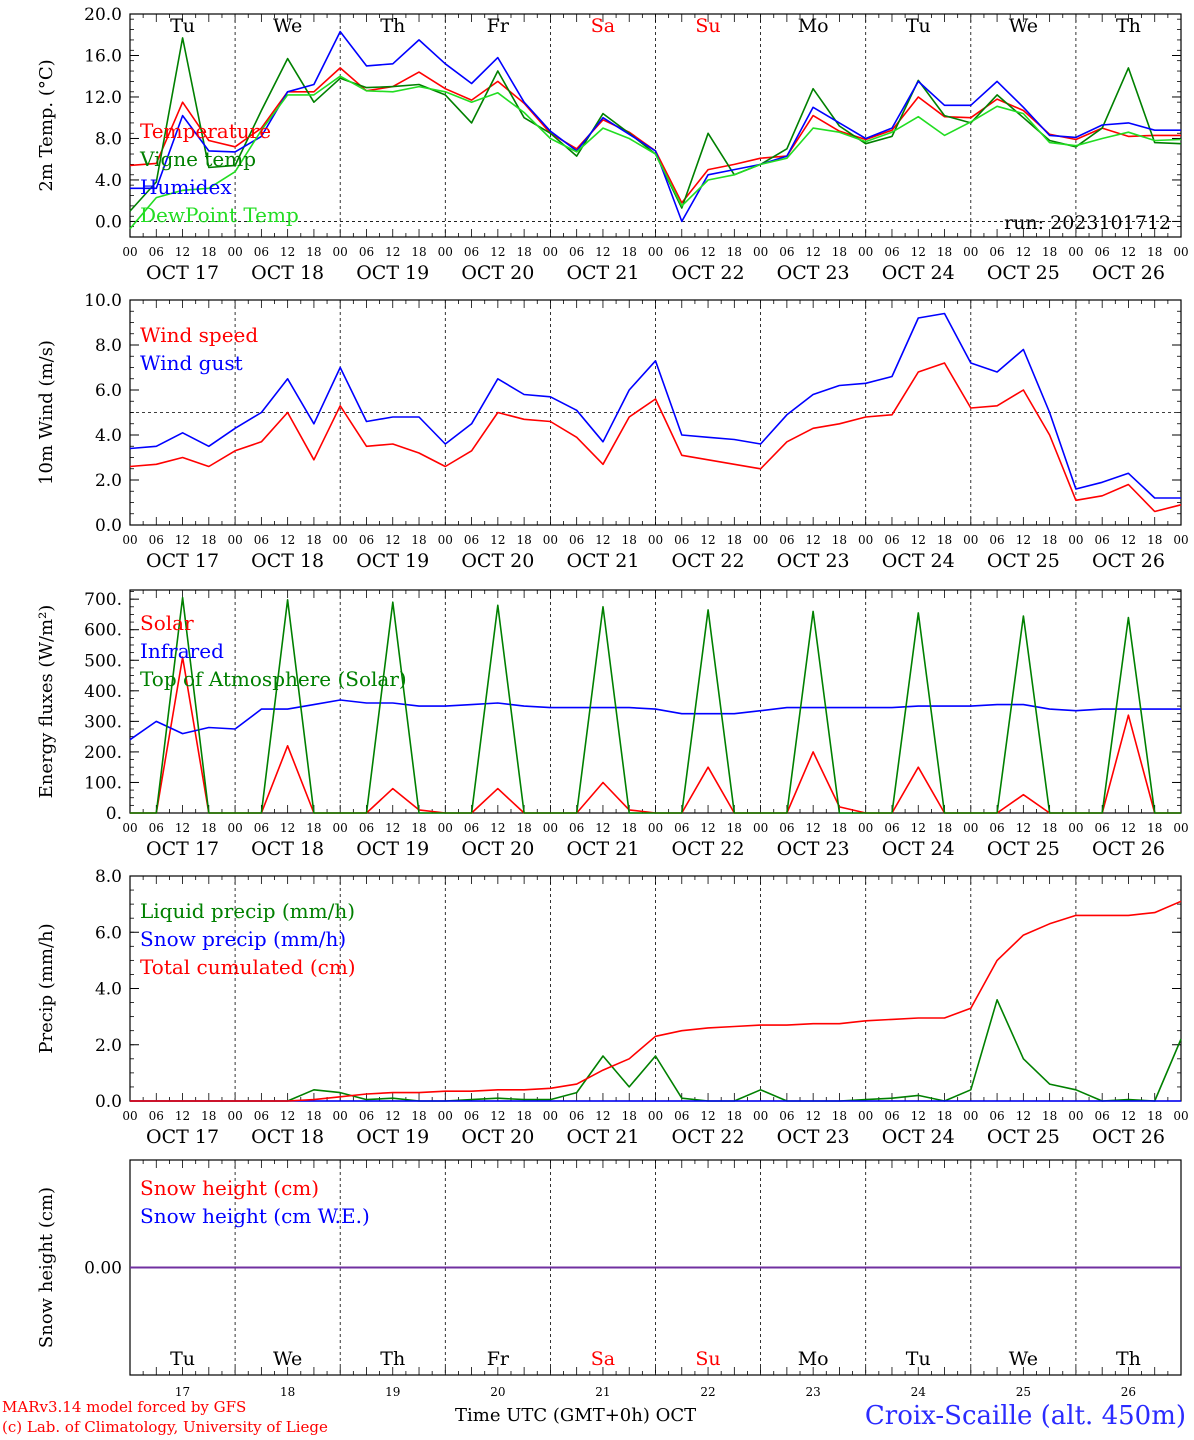 This screenshot has height=1440, width=1194. I want to click on legend-entry: Humidex, so click(186, 187).